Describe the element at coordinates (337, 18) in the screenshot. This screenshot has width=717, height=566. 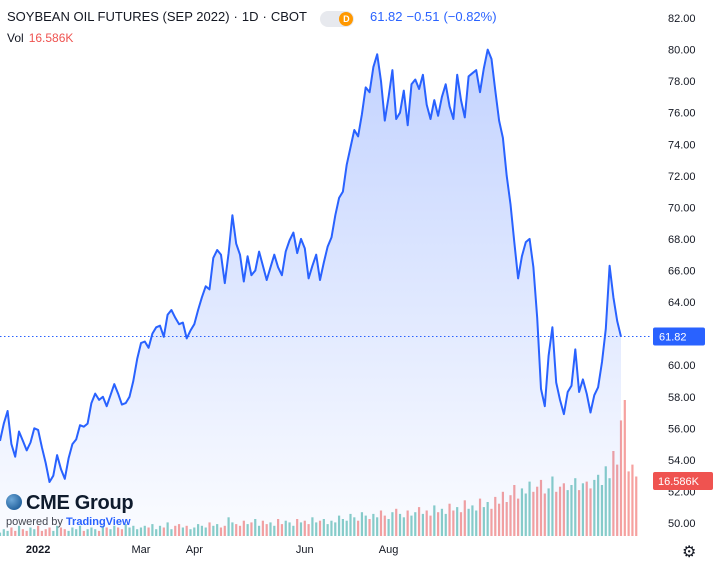
I see `delayed-data-badge: D` at that location.